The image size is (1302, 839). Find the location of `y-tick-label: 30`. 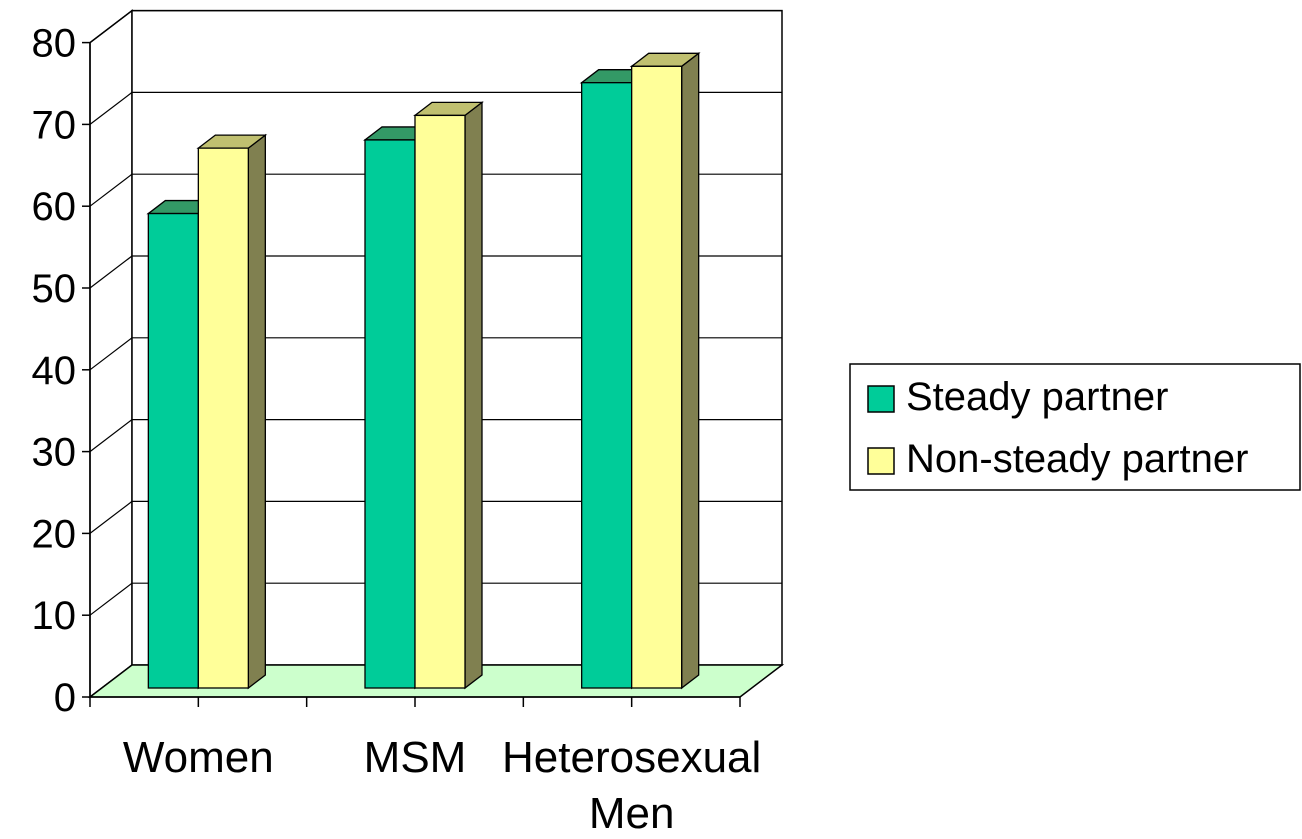

y-tick-label: 30 is located at coordinates (54, 453).